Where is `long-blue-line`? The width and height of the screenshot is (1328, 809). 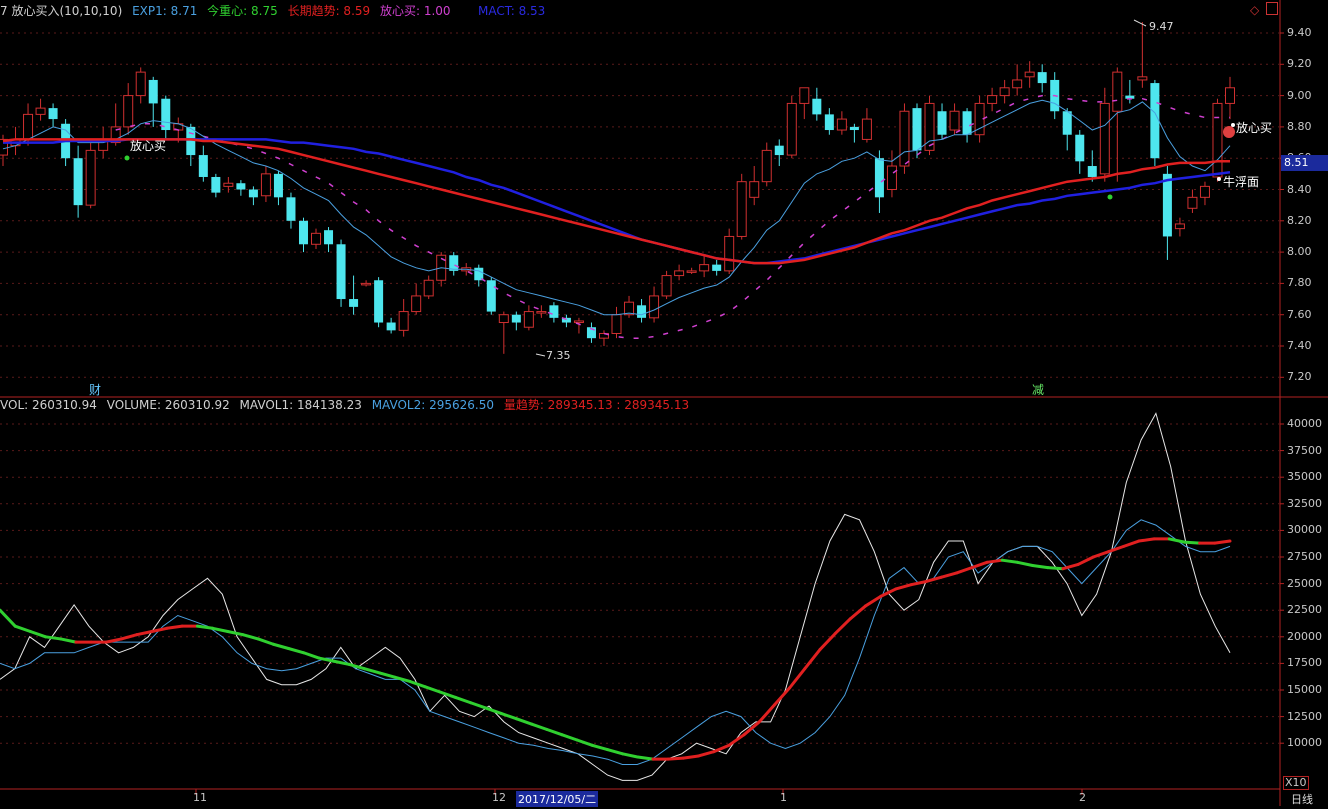 long-blue-line is located at coordinates (617, 201).